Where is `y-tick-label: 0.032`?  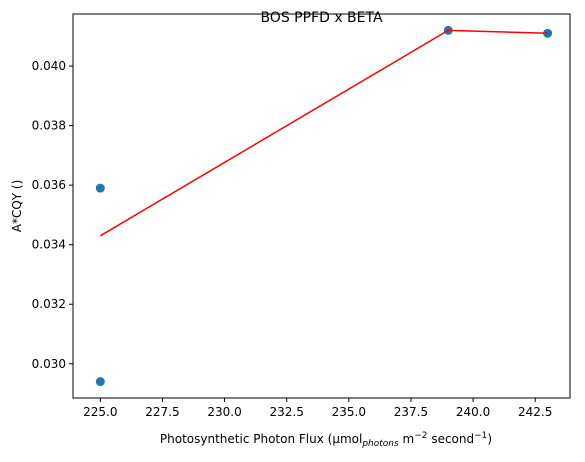
y-tick-label: 0.032 is located at coordinates (49, 304).